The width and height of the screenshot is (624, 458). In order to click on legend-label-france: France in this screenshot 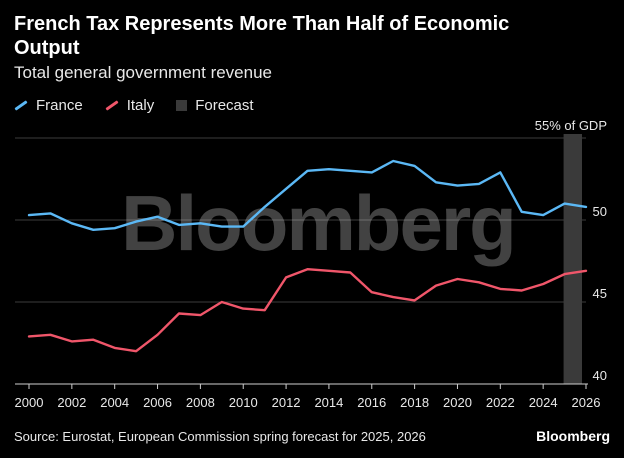, I will do `click(59, 105)`.